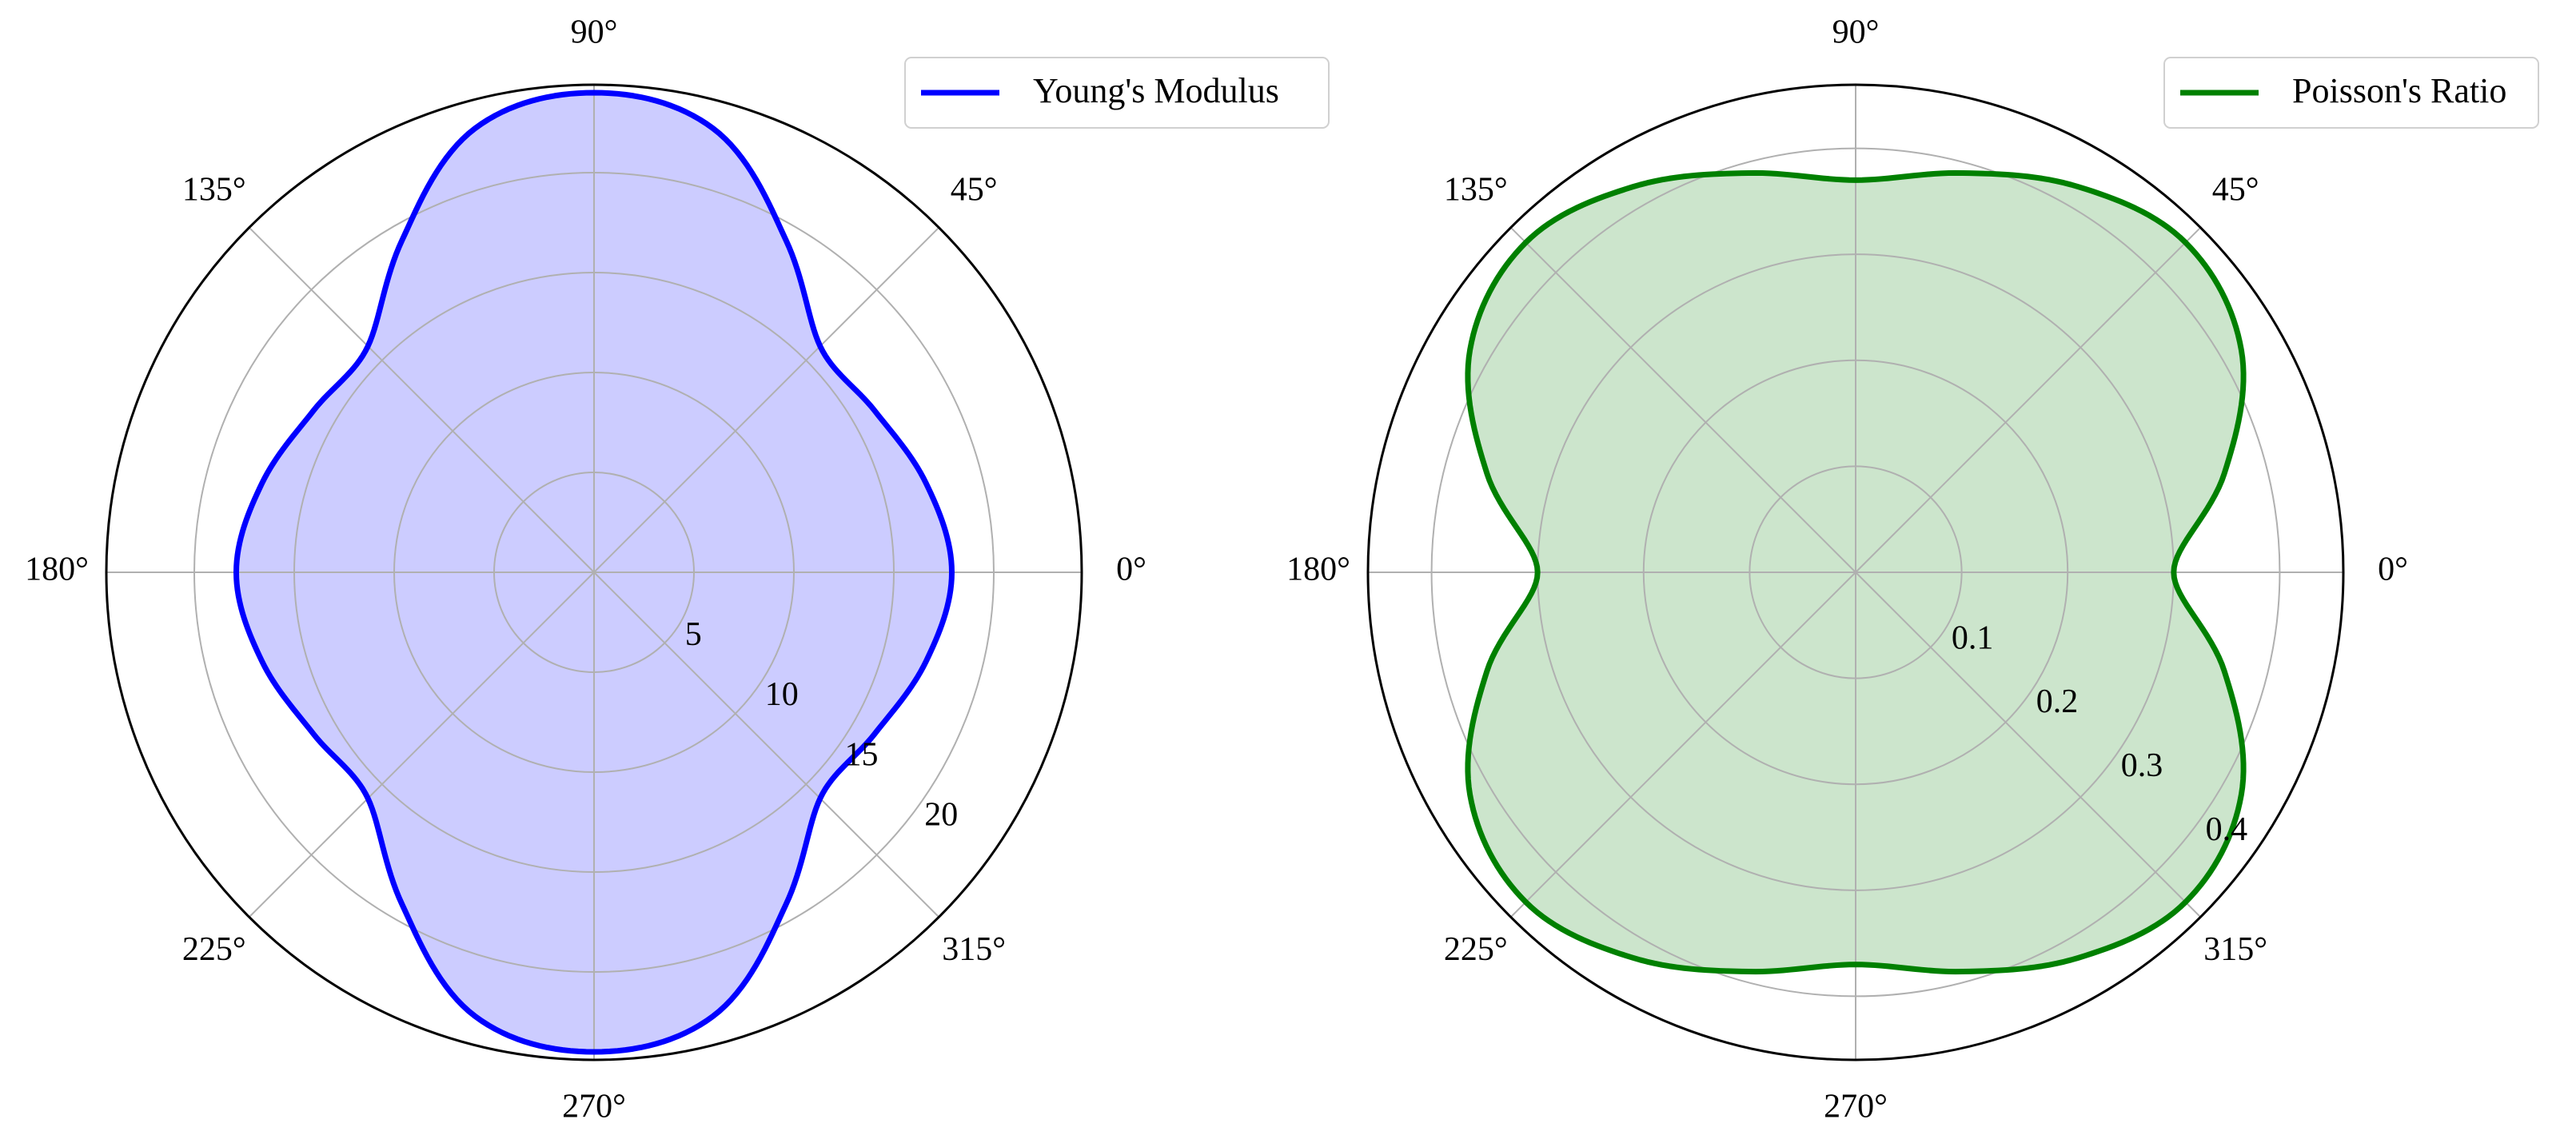  What do you see at coordinates (1973, 638) in the screenshot?
I see `radial-tick-label: 0.1` at bounding box center [1973, 638].